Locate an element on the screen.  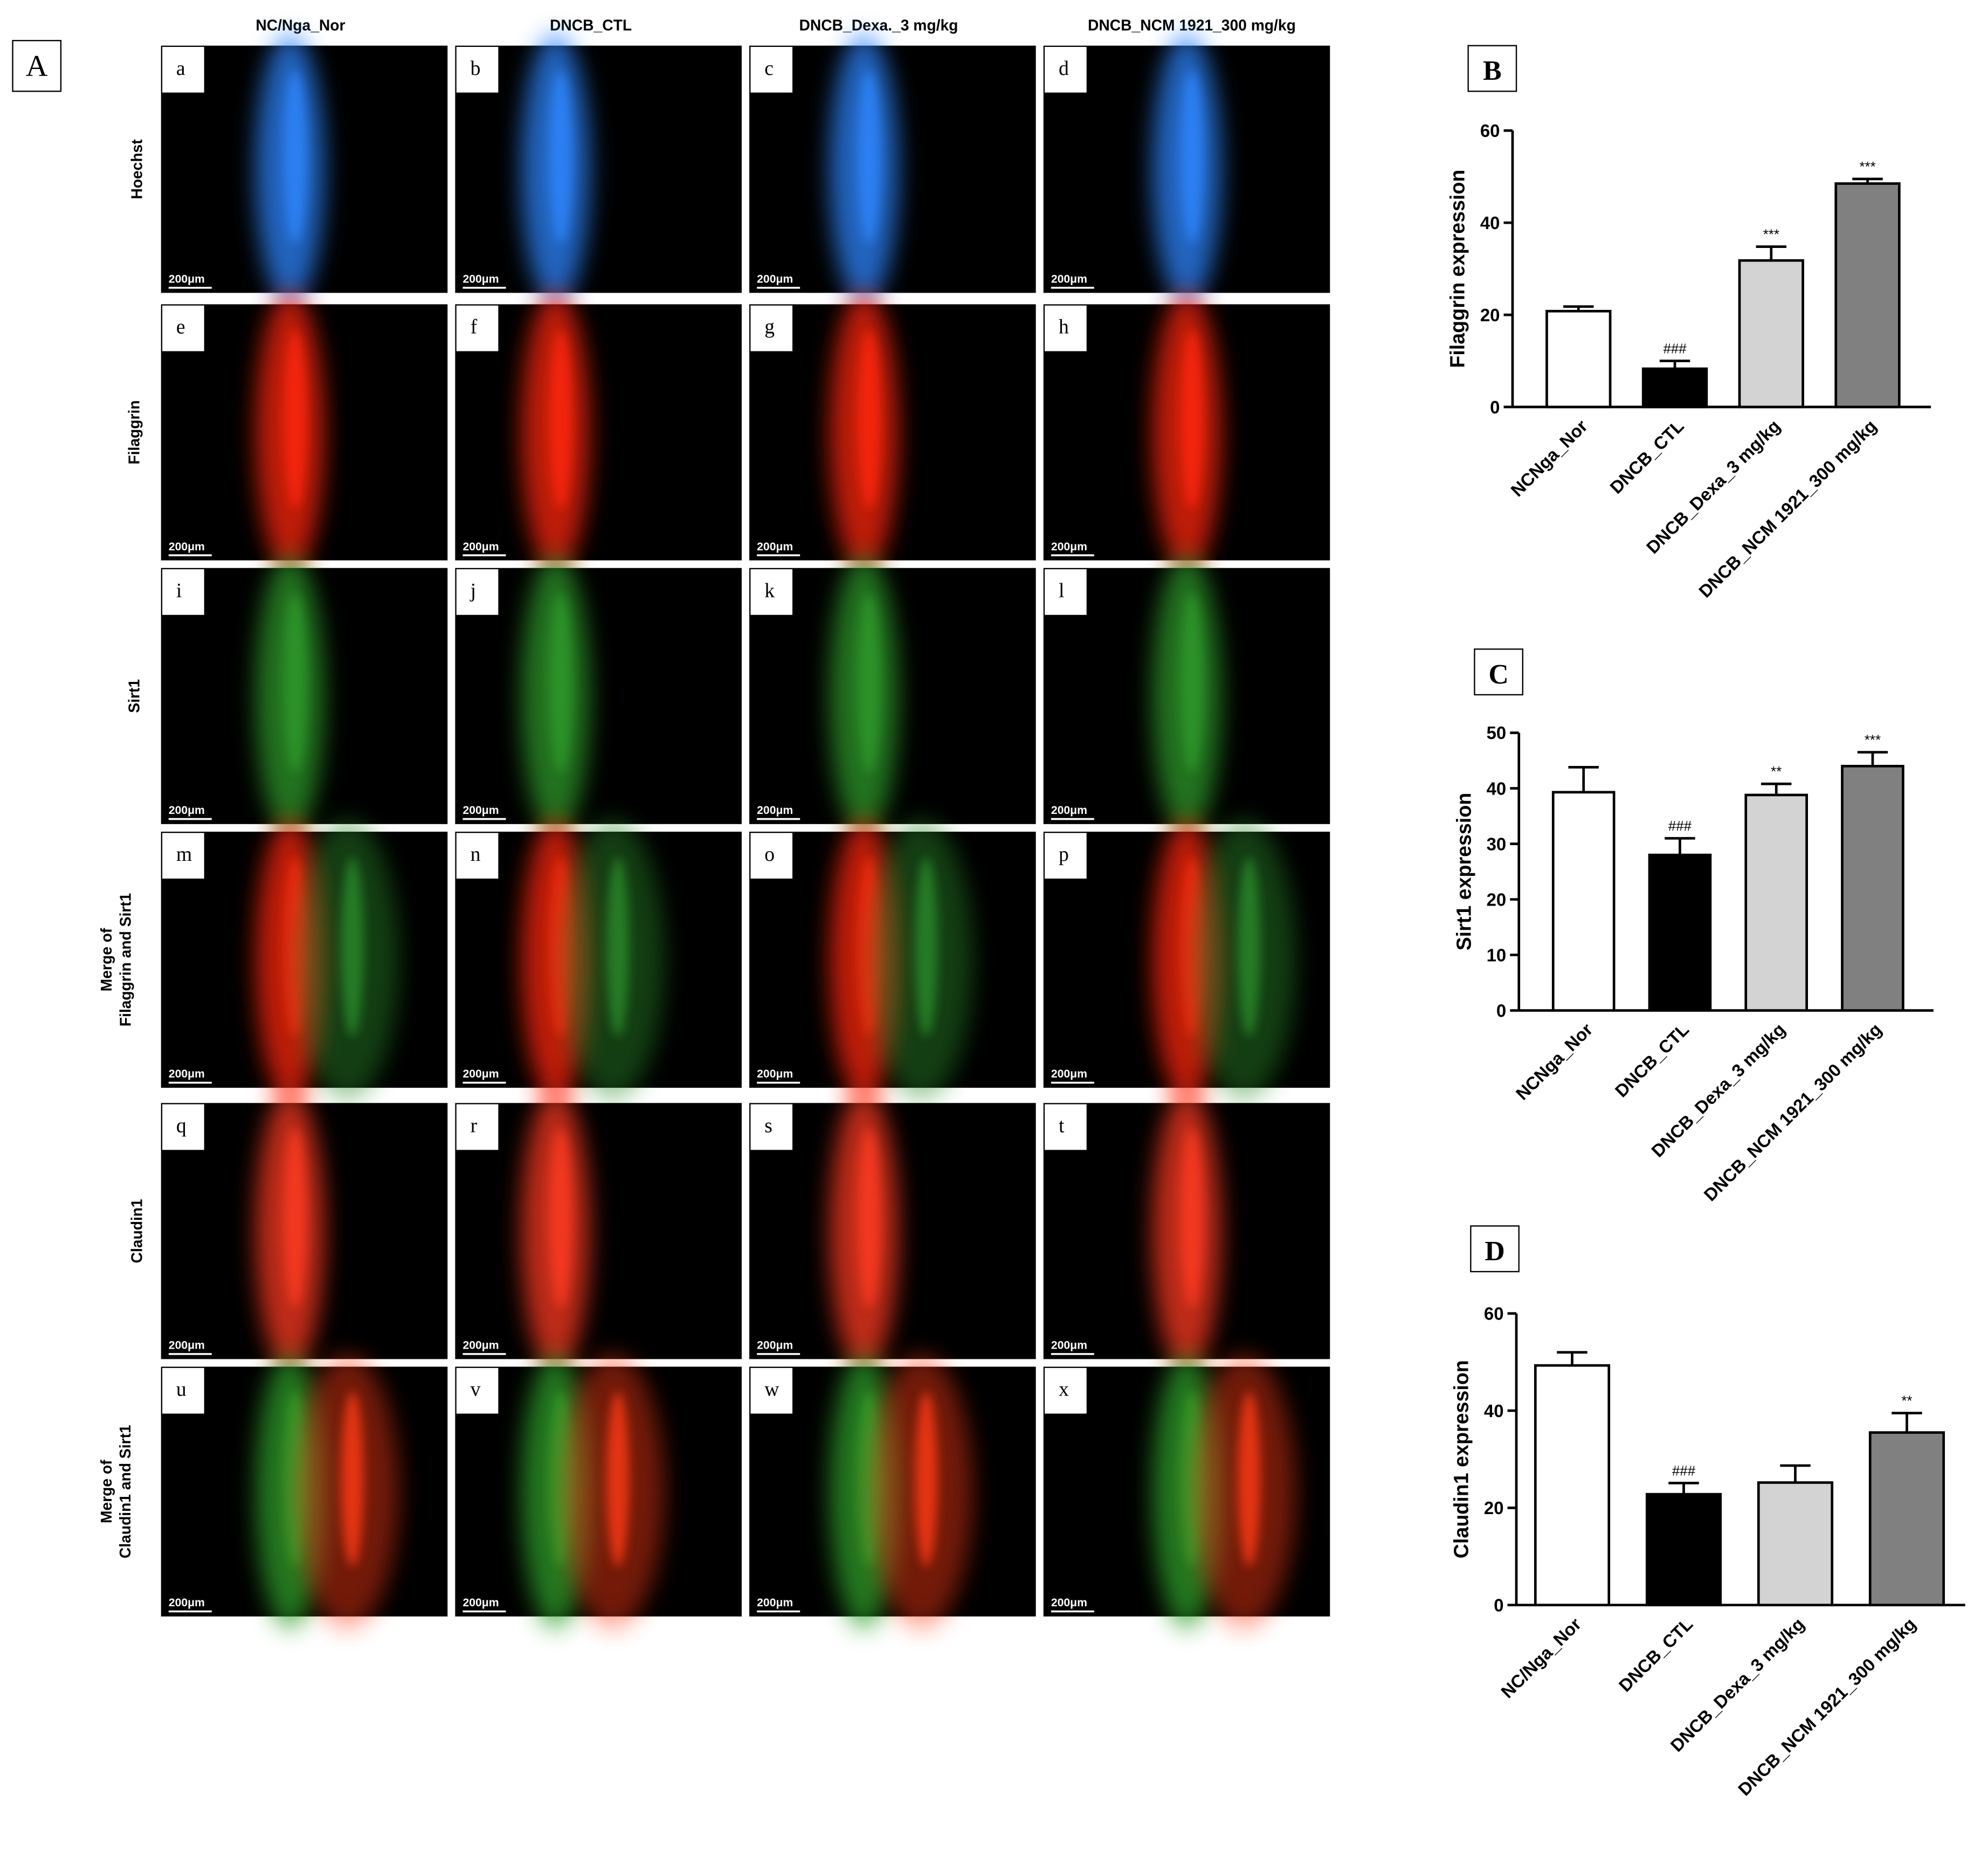
micrograph: k 200μm is located at coordinates (892, 696).